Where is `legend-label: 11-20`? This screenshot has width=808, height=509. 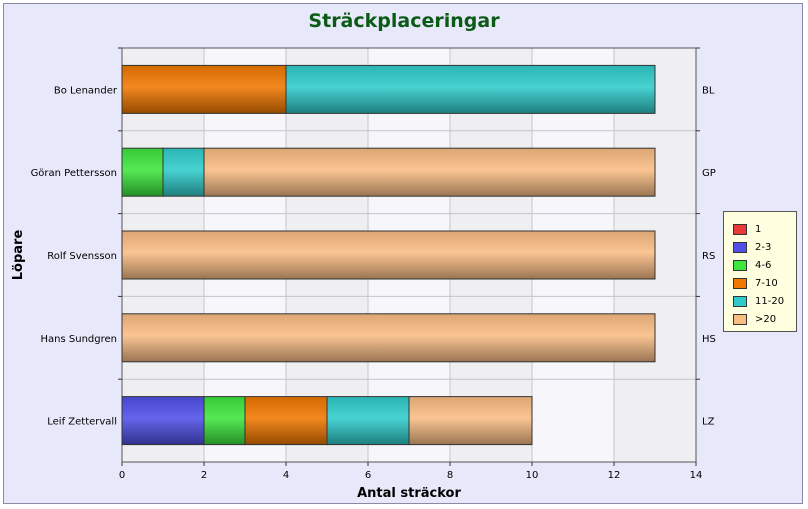 legend-label: 11-20 is located at coordinates (770, 301).